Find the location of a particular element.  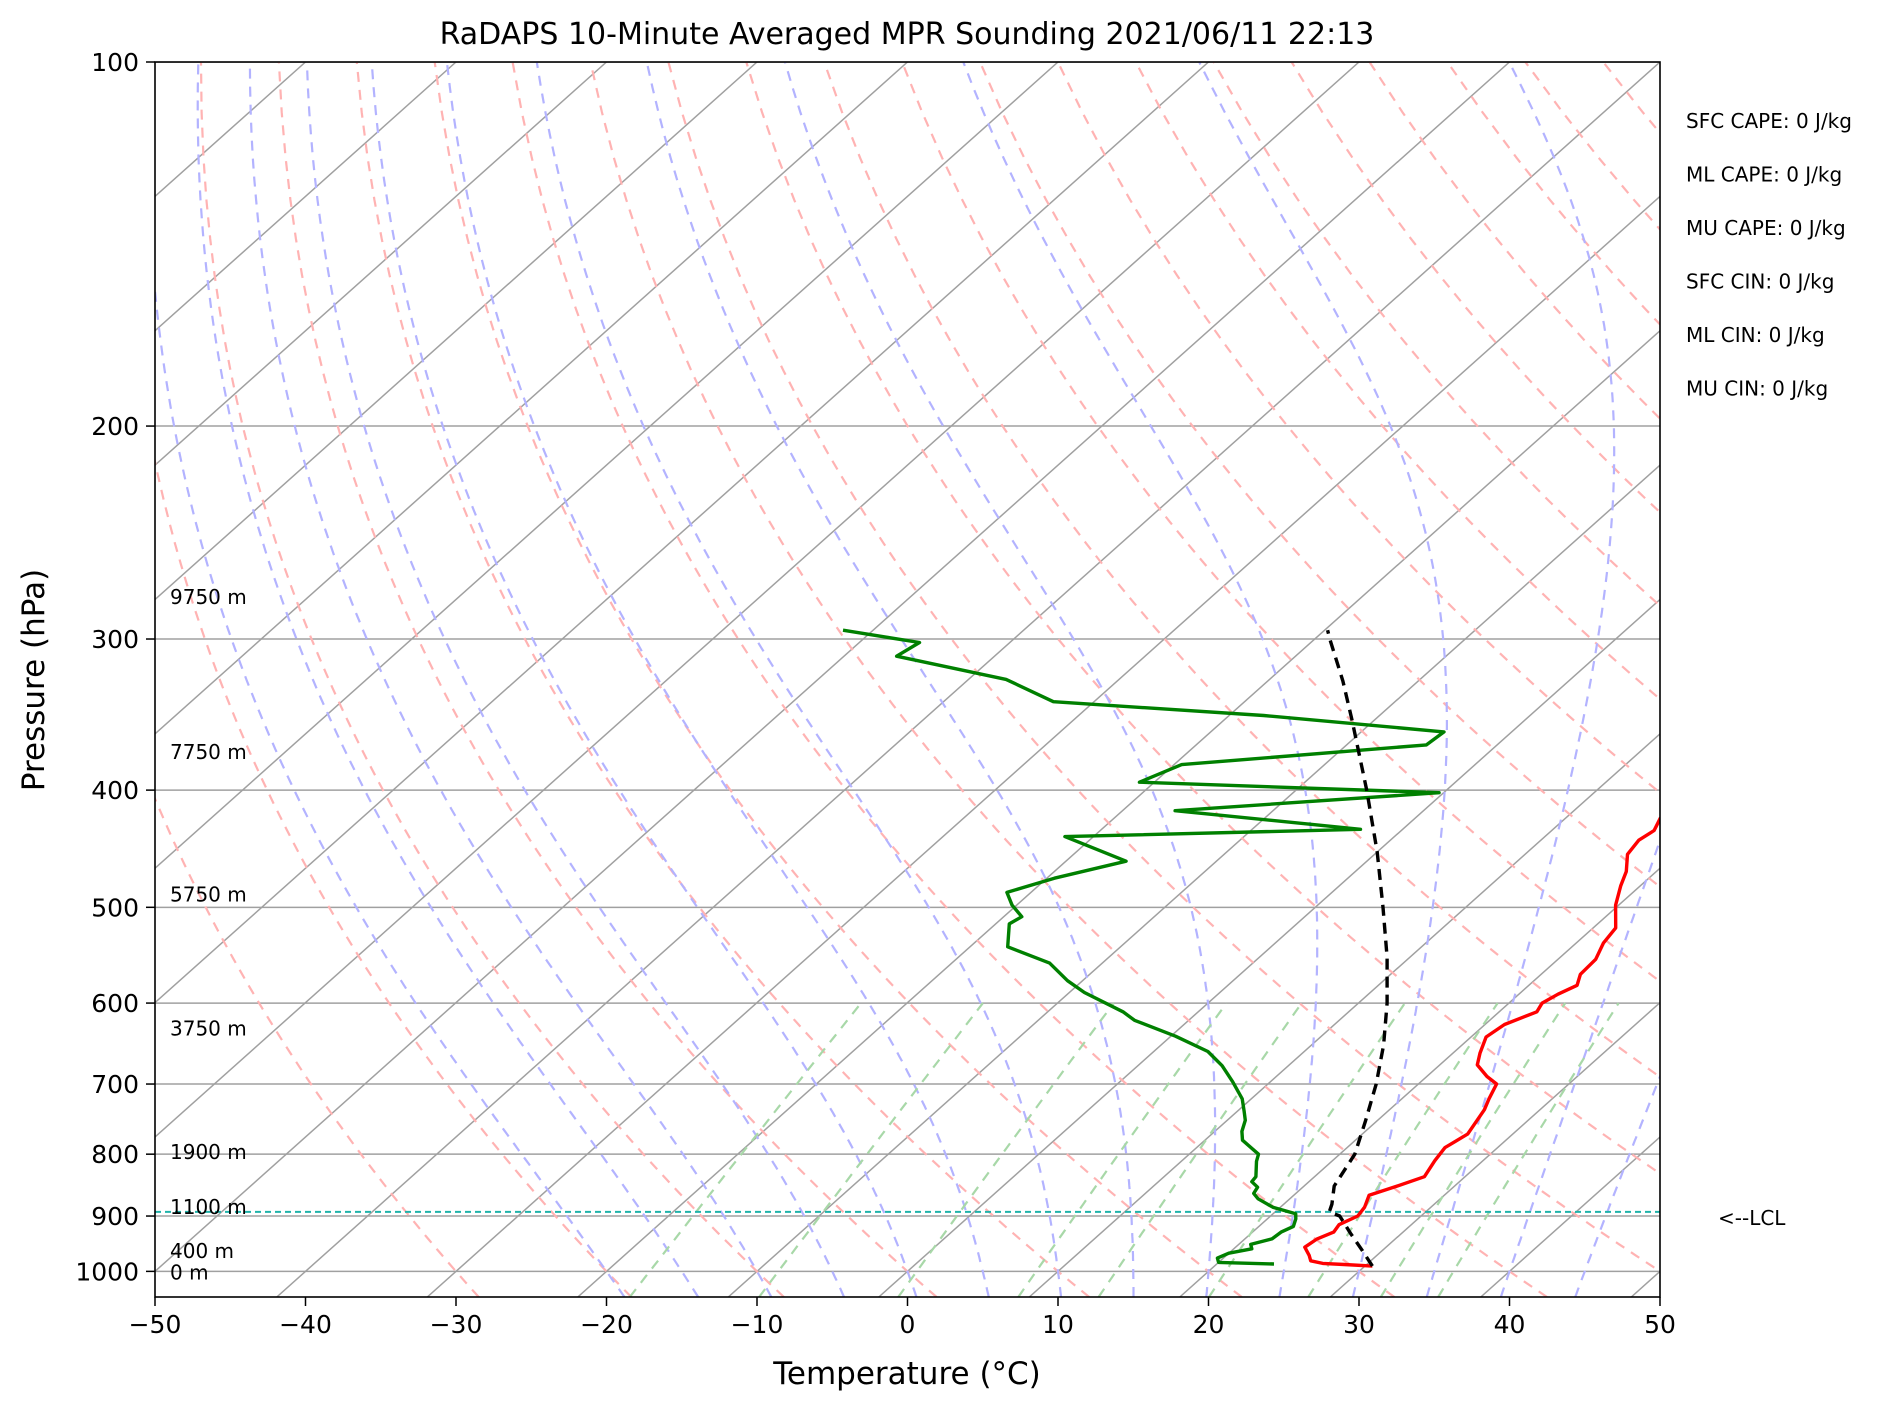

height-label: 400 m is located at coordinates (202, 1251).